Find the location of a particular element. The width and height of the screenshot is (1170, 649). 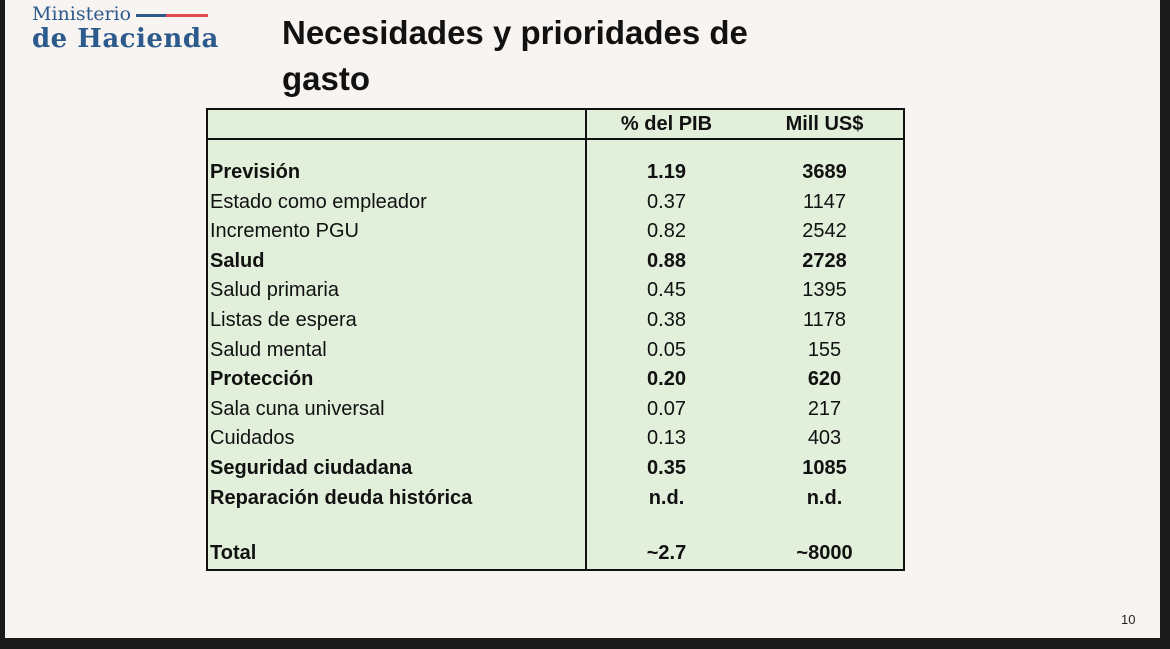

row-pib: 0.20 is located at coordinates (666, 379).